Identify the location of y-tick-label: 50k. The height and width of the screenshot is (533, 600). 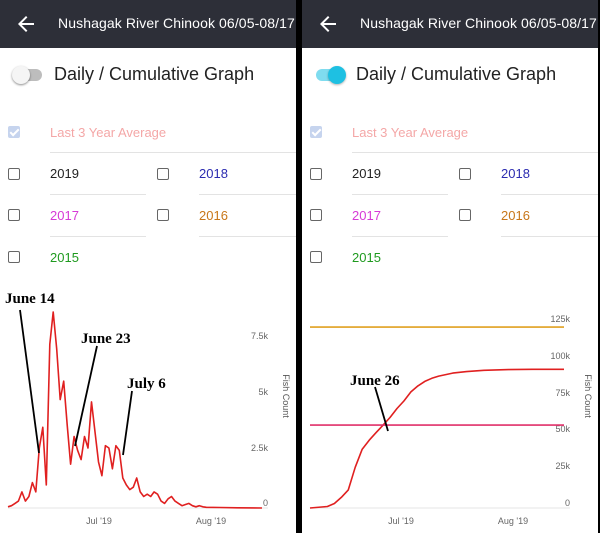
(562, 429).